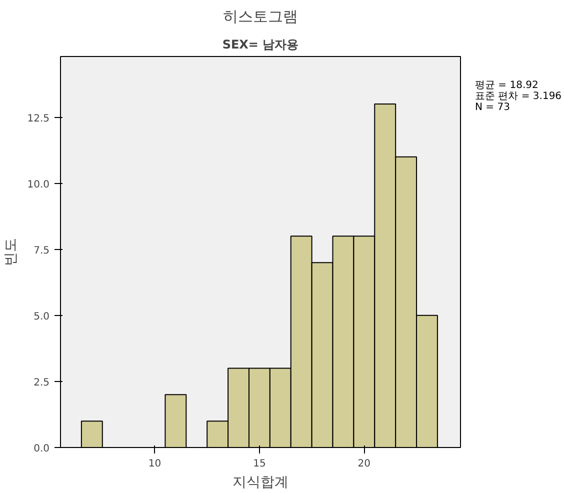 This screenshot has width=564, height=493. Describe the element at coordinates (42, 250) in the screenshot. I see `y-tick-label: 7.5` at that location.